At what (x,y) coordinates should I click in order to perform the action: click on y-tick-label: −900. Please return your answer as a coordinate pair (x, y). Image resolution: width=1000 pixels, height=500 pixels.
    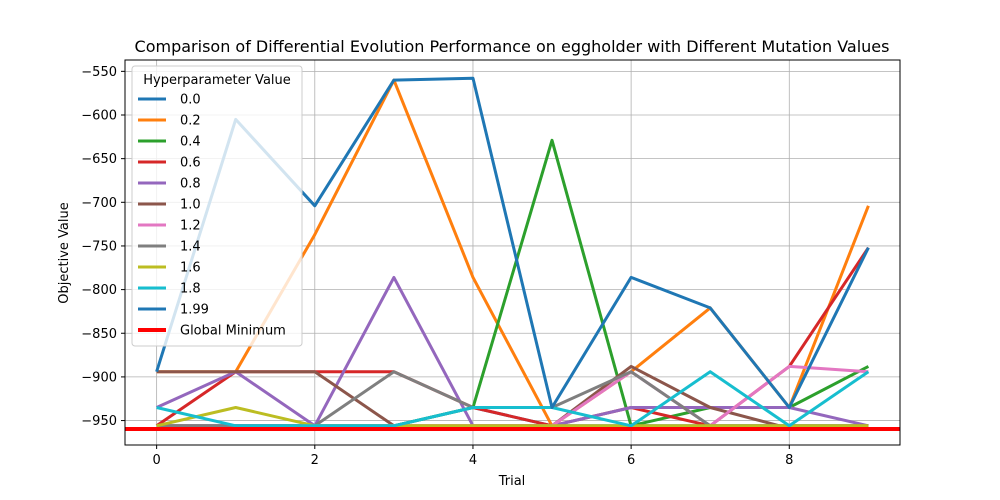
    Looking at the image, I should click on (99, 377).